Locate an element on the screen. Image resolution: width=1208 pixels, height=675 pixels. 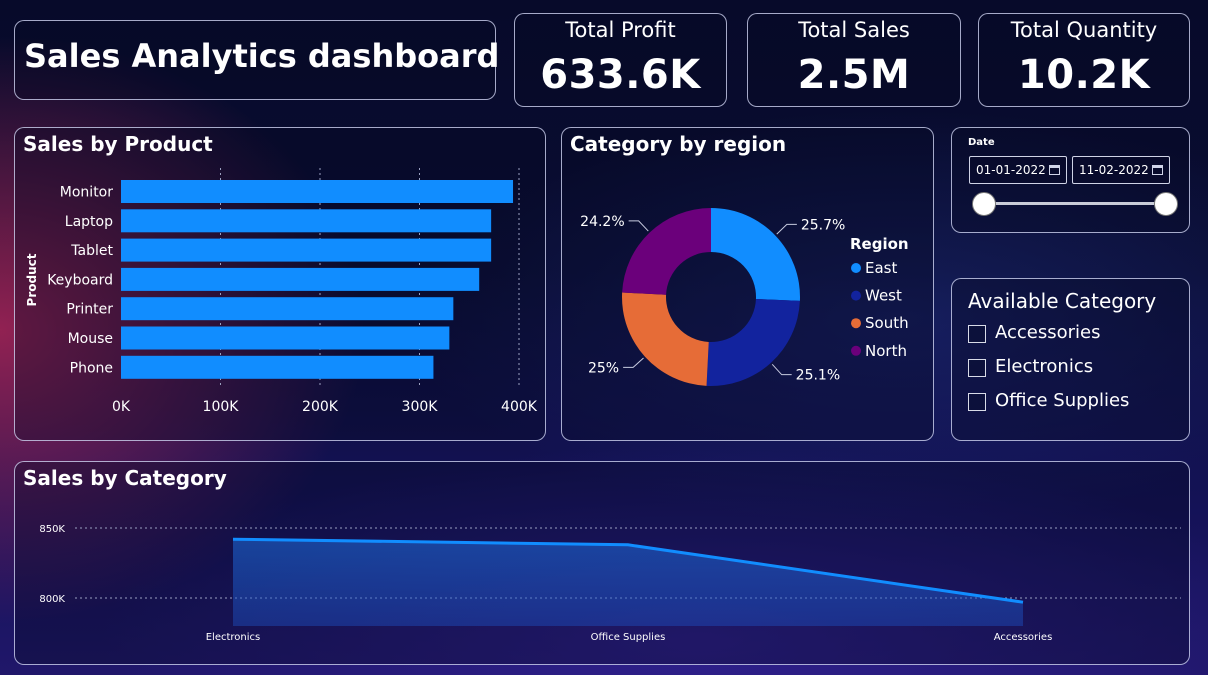
dashboard-title: Sales Analytics dashboard is located at coordinates (262, 56).